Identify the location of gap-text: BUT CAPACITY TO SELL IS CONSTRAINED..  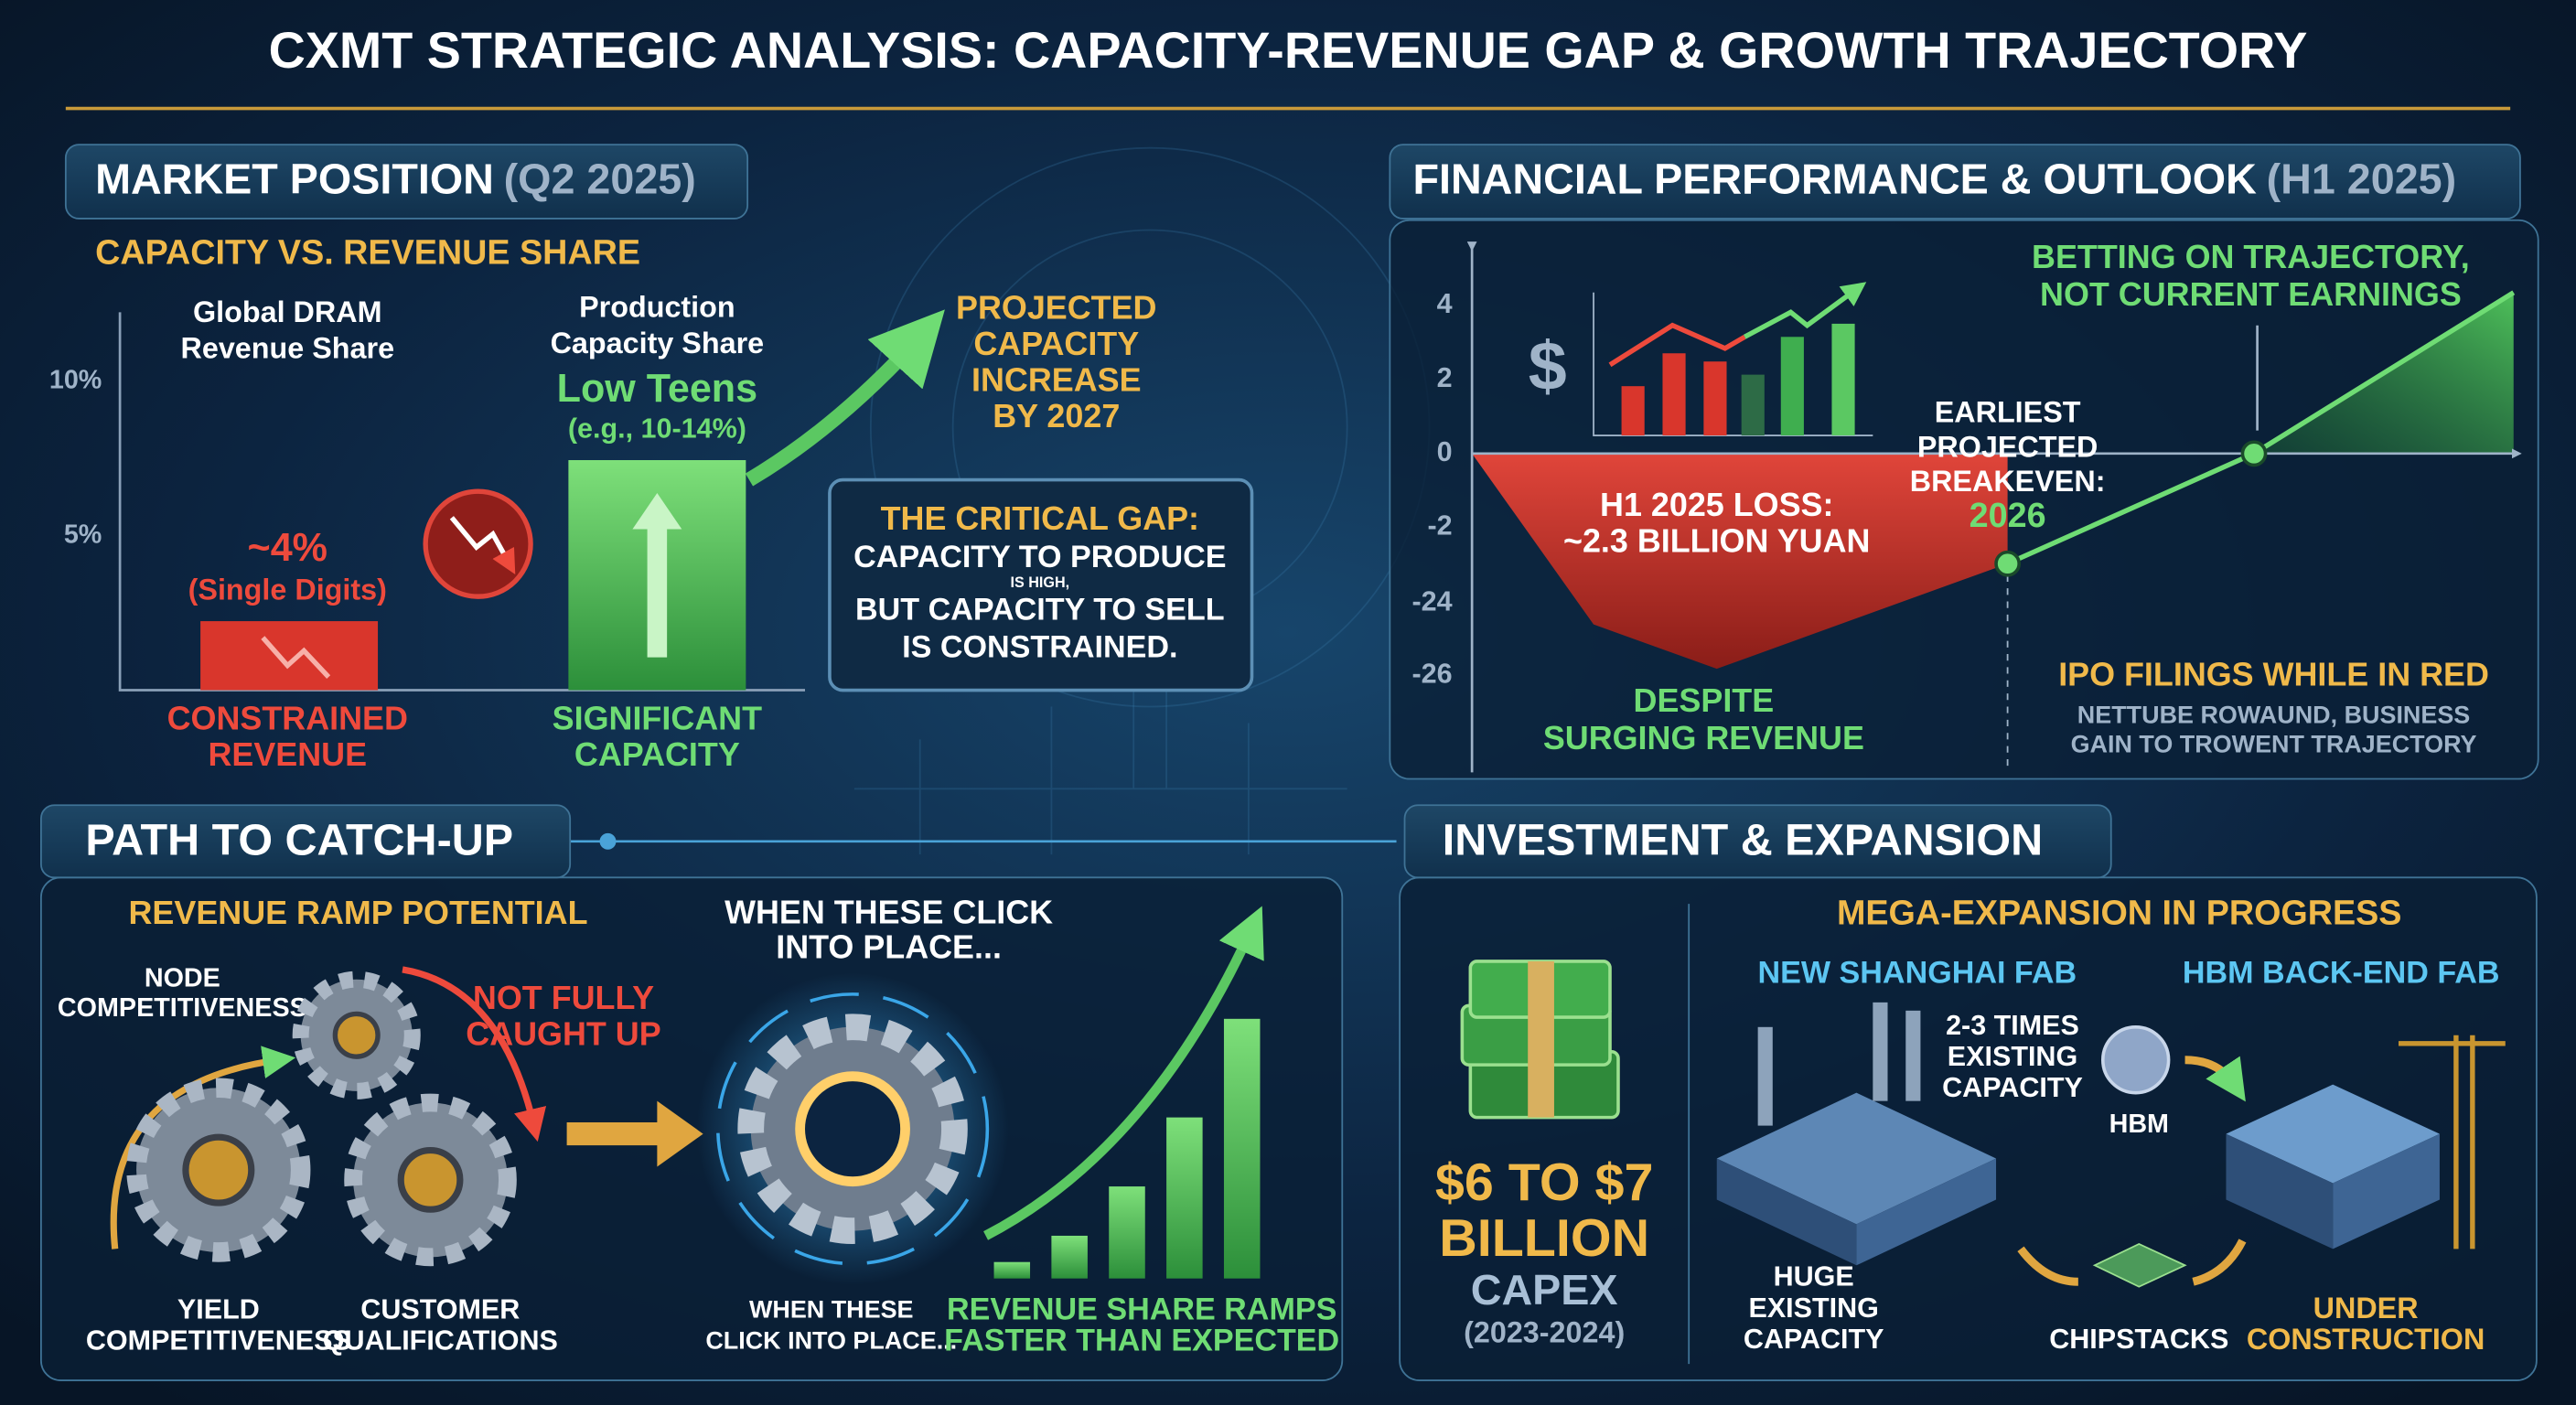
(1040, 628).